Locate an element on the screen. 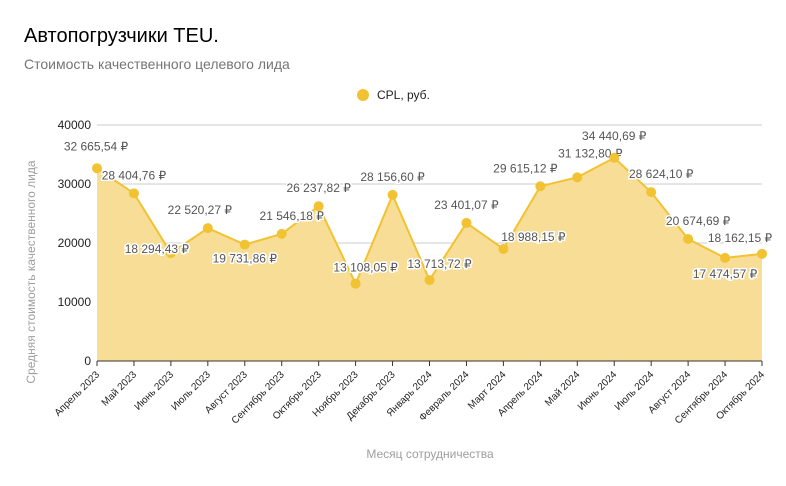  y-tick-label: 0 is located at coordinates (87, 361).